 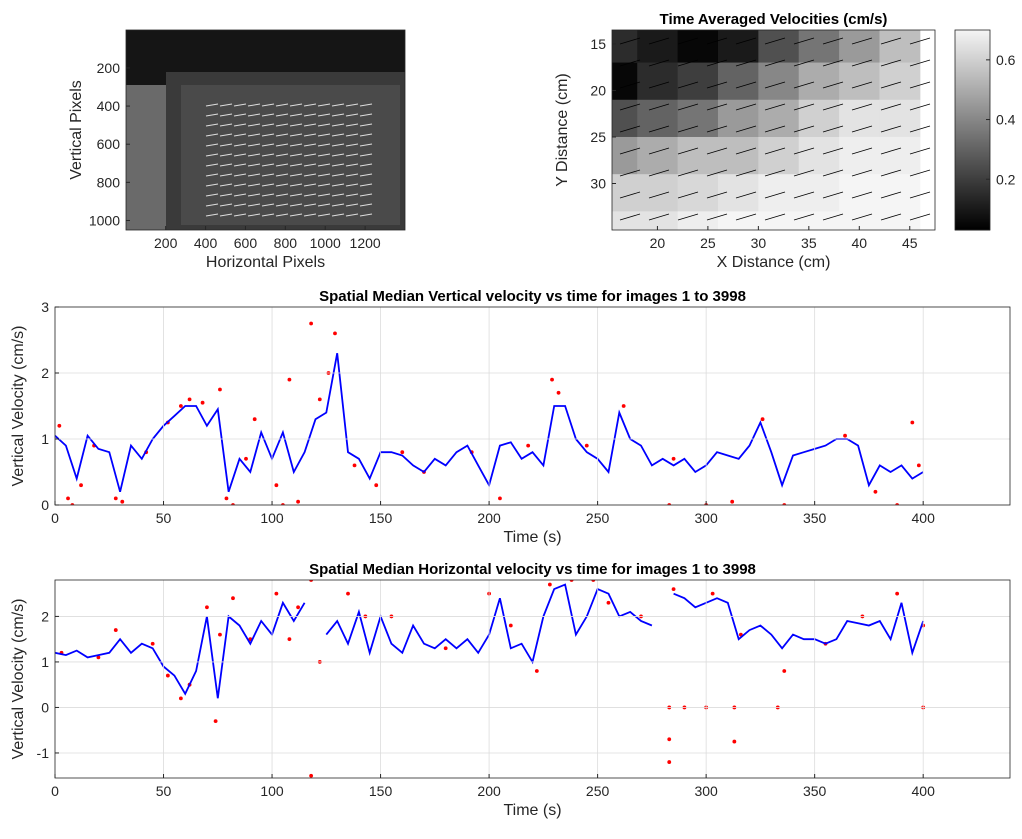 What do you see at coordinates (325, 243) in the screenshot?
I see `x-tick-label: 1000` at bounding box center [325, 243].